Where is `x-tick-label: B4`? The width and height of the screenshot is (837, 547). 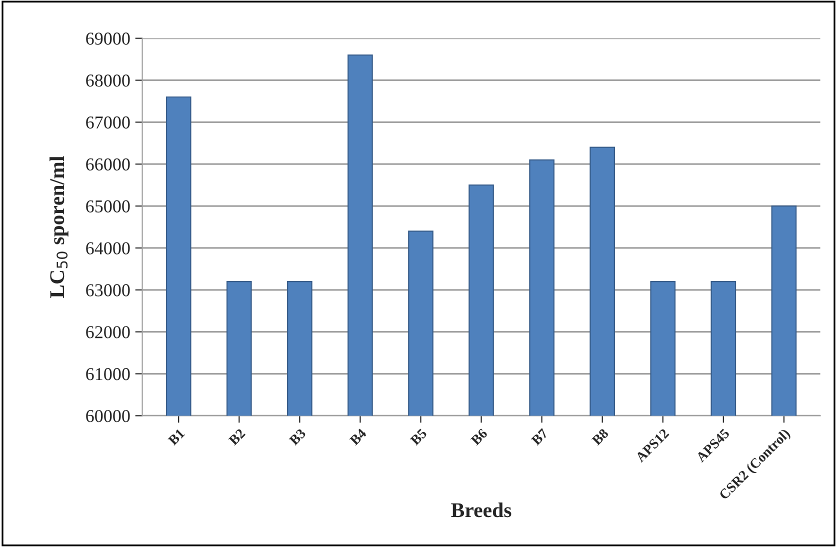
x-tick-label: B4 is located at coordinates (358, 437).